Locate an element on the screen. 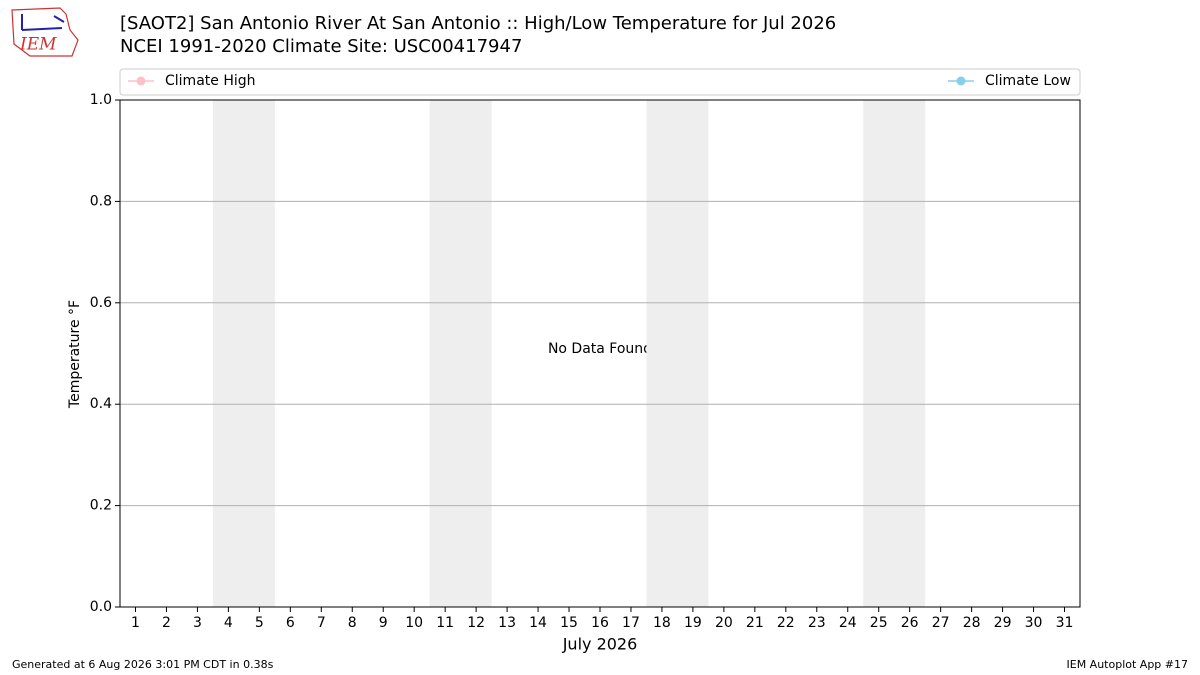 This screenshot has height=675, width=1200. x-tick-label: 6 is located at coordinates (290, 623).